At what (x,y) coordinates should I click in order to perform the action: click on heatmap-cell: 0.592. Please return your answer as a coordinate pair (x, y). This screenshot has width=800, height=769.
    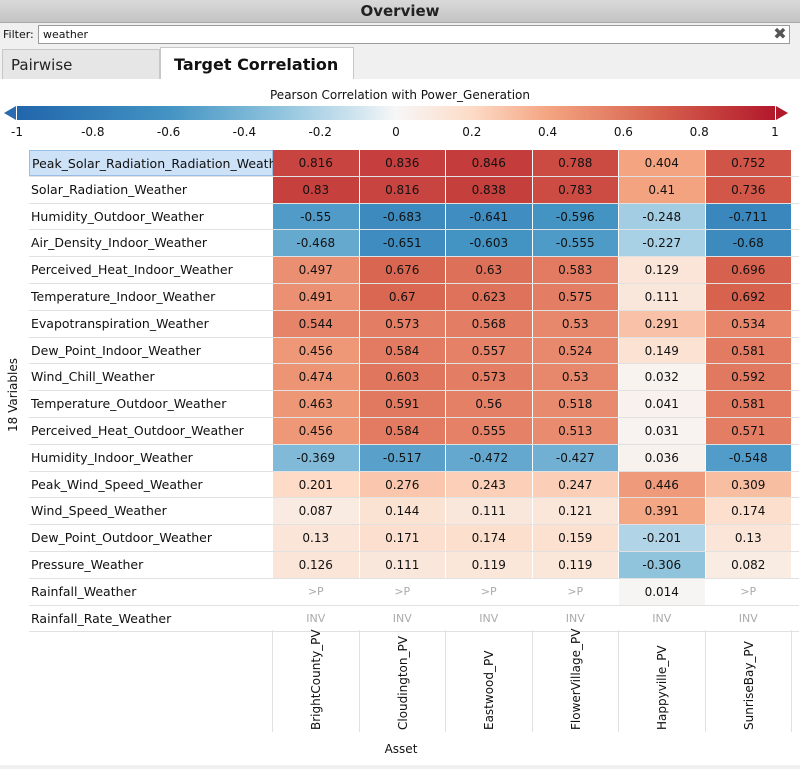
    Looking at the image, I should click on (748, 377).